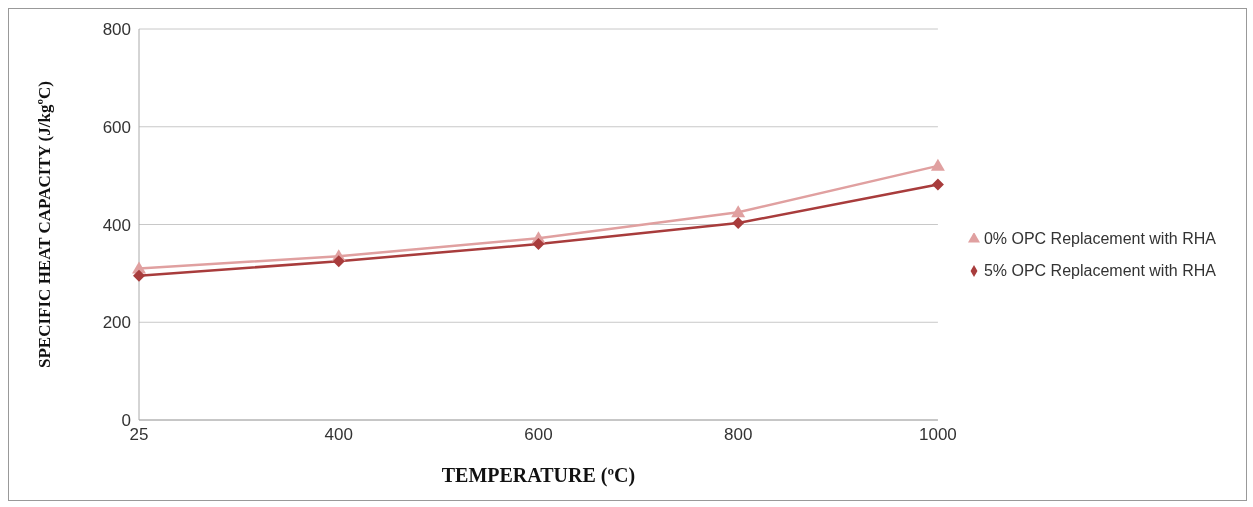 The image size is (1253, 507). What do you see at coordinates (116, 127) in the screenshot?
I see `y-tick-label: 600` at bounding box center [116, 127].